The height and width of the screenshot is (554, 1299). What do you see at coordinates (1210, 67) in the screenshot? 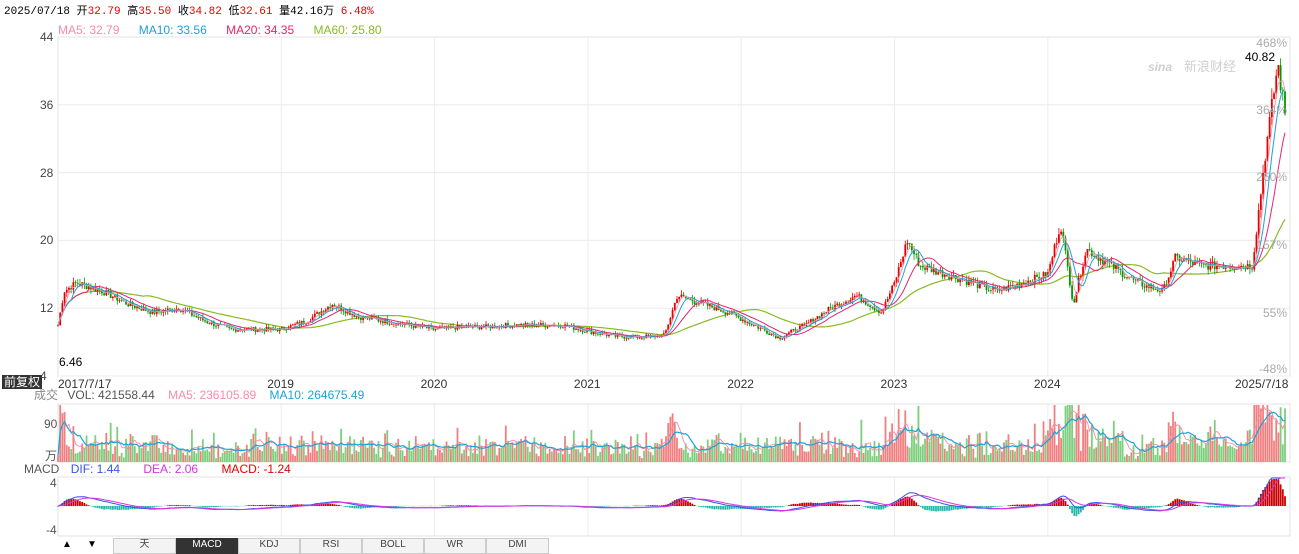
I see `watermark-brand: 新浪财经` at bounding box center [1210, 67].